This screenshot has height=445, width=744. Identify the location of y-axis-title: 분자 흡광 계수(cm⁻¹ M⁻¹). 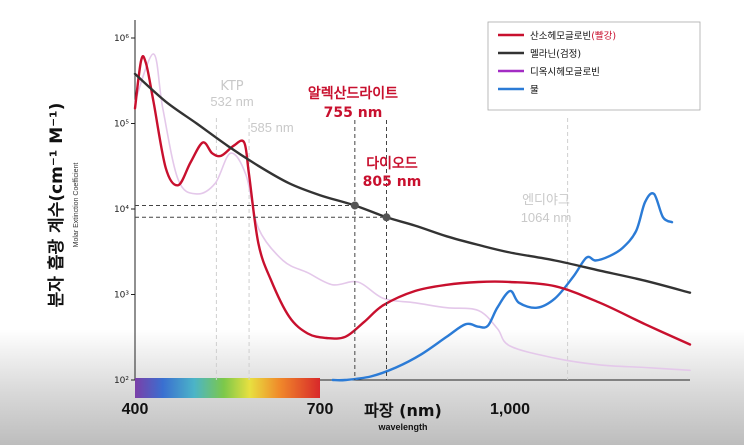
(56, 205).